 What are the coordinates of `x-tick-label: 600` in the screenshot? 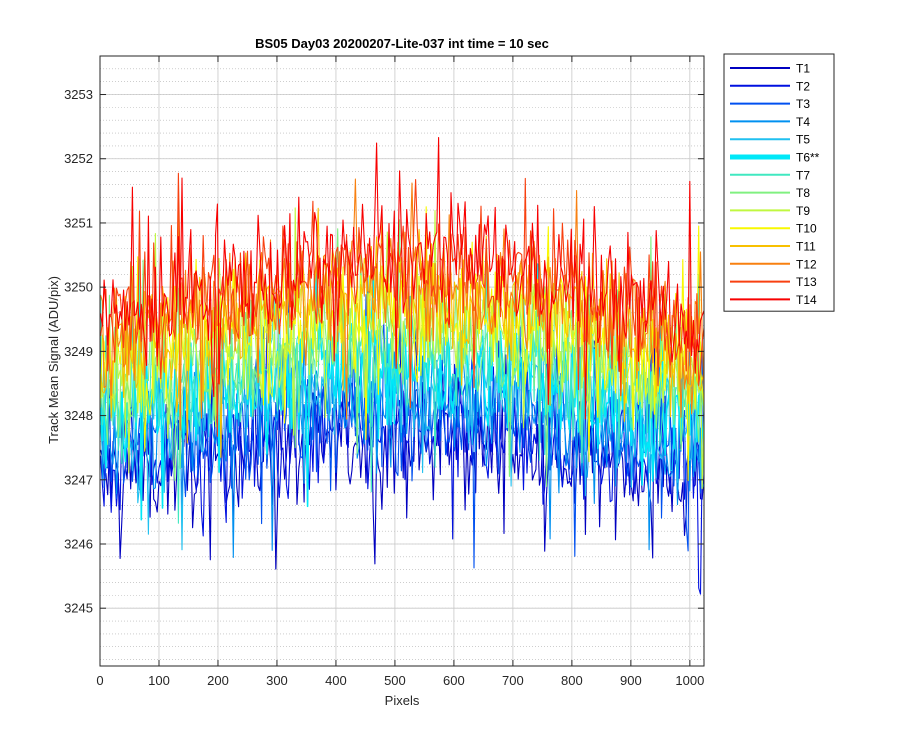 It's located at (454, 680).